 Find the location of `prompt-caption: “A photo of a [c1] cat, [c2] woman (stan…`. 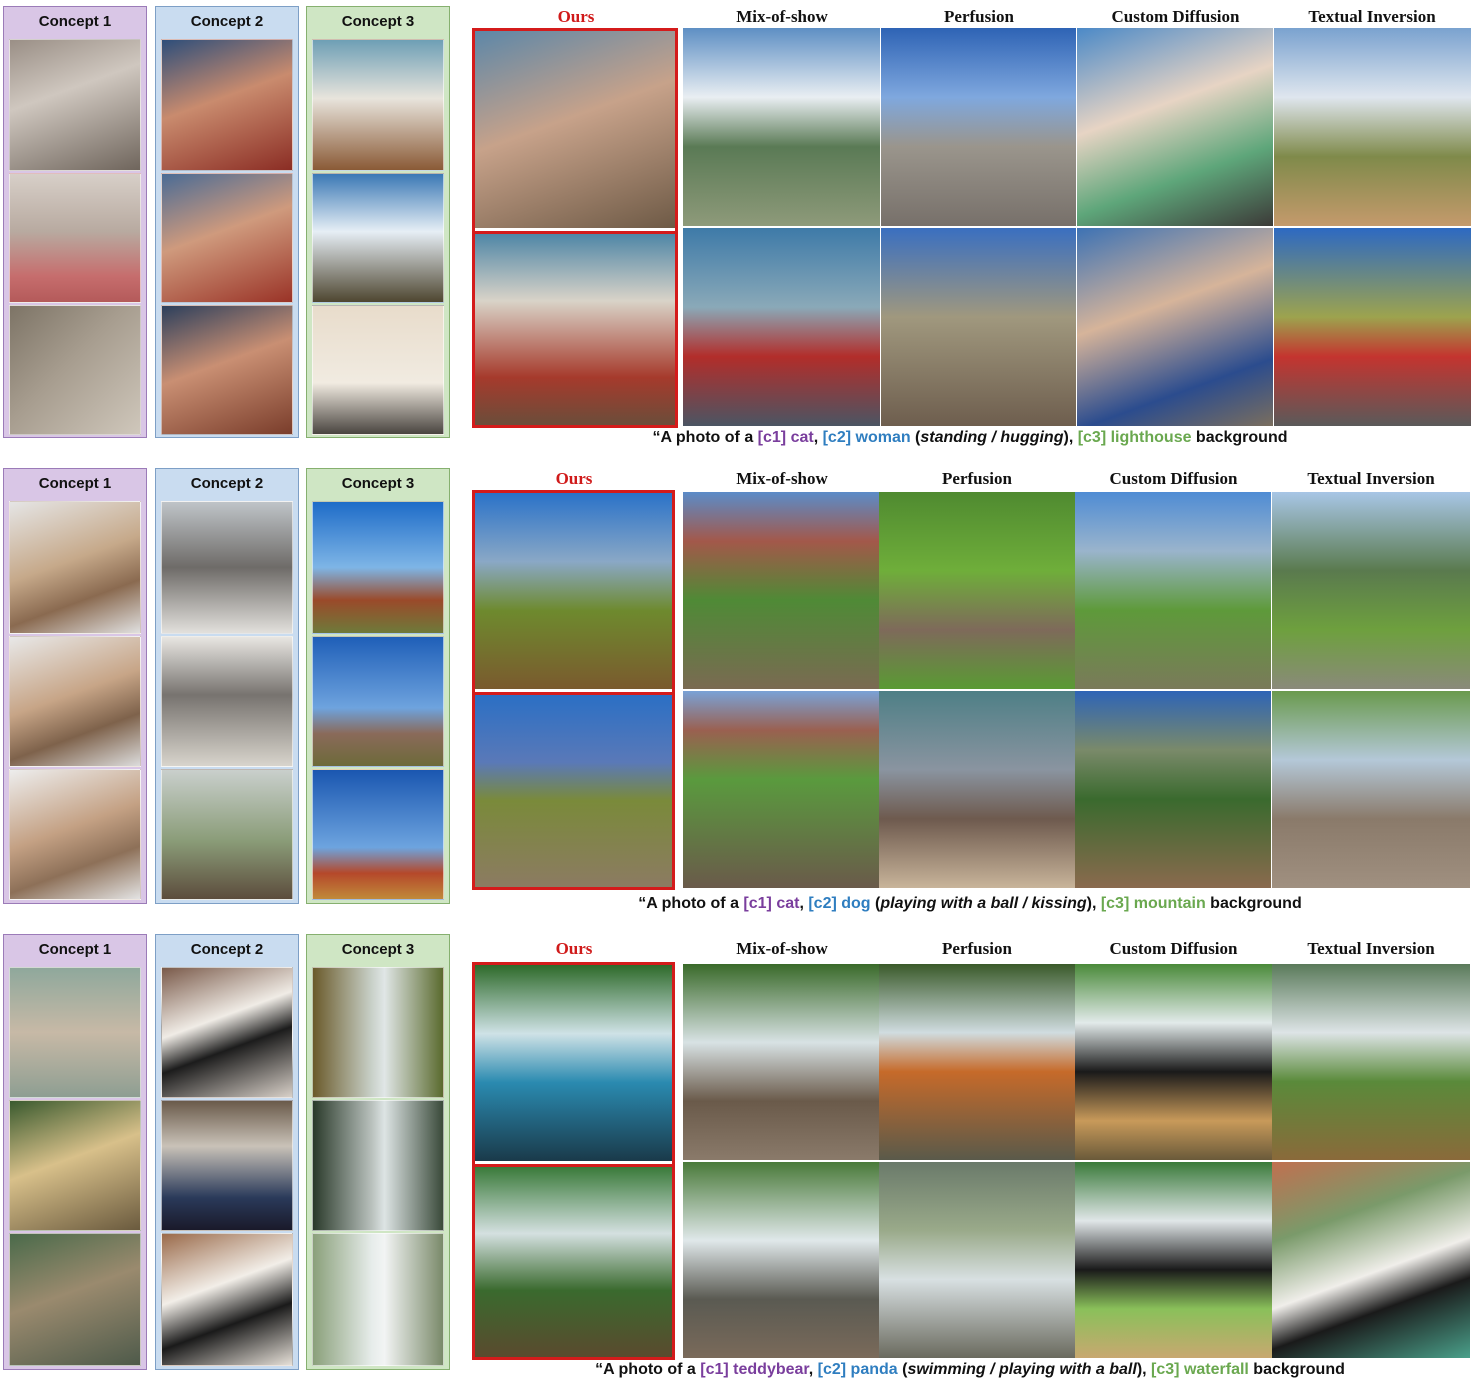

prompt-caption: “A photo of a [c1] cat, [c2] woman (stan… is located at coordinates (970, 437).